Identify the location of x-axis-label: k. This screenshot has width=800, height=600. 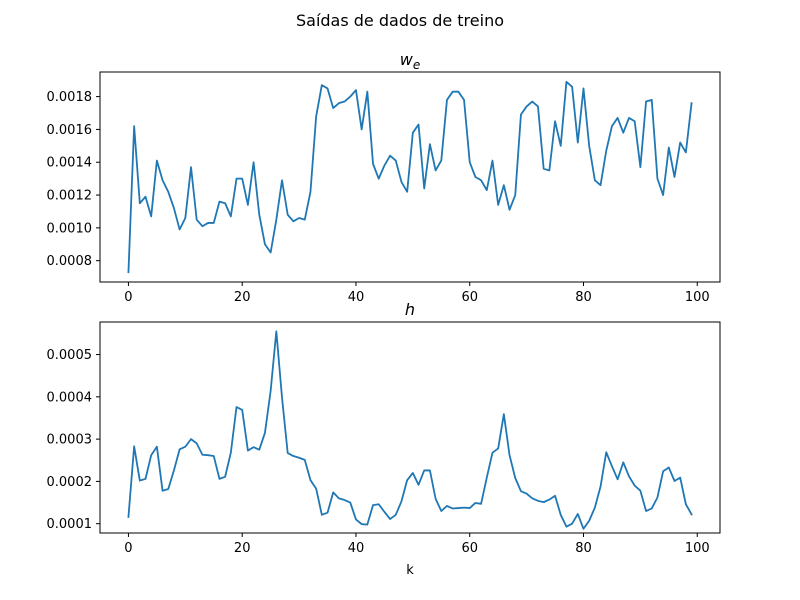
(410, 570).